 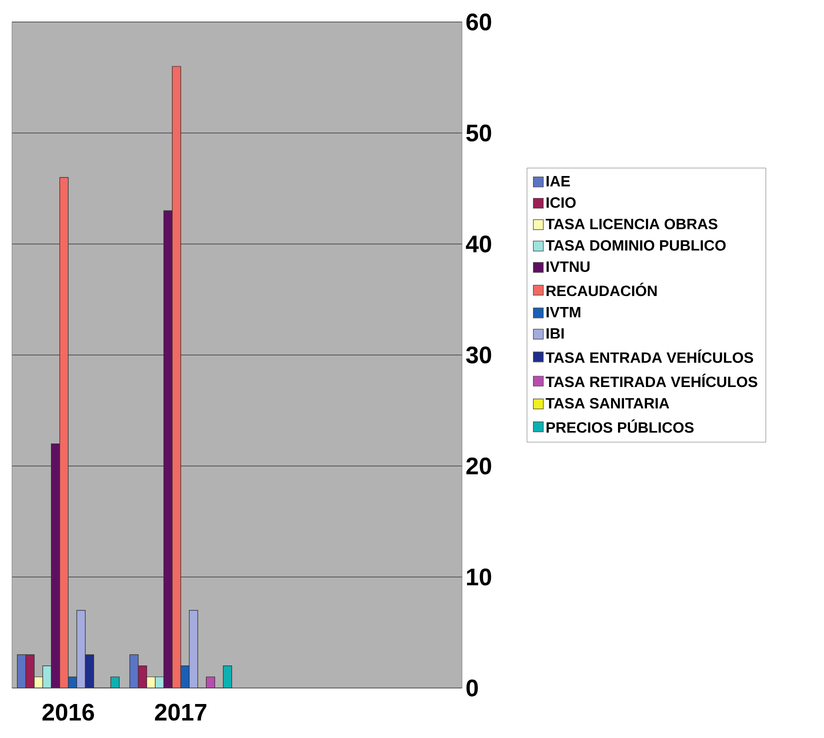 I want to click on y-tick-label: 30, so click(x=479, y=355).